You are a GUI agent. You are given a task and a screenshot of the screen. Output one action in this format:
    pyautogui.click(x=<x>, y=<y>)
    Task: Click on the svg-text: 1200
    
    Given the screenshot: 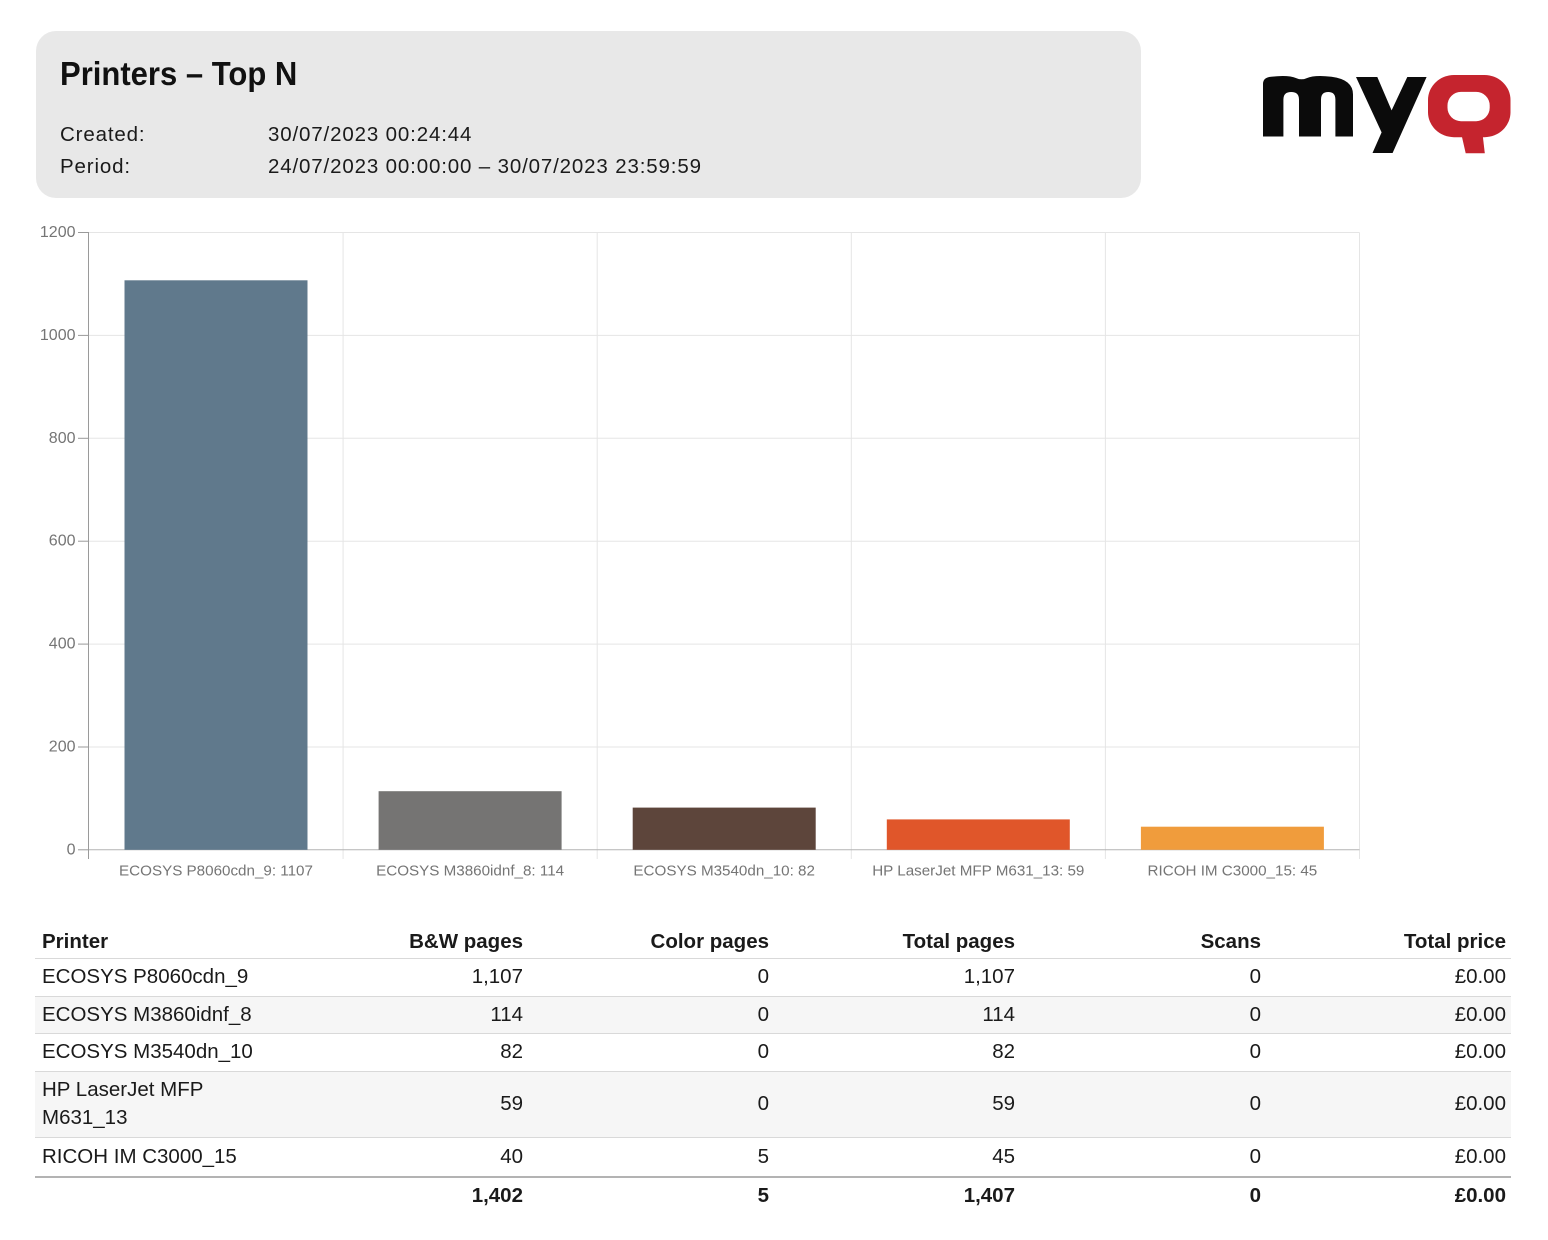 What is the action you would take?
    pyautogui.click(x=58, y=232)
    